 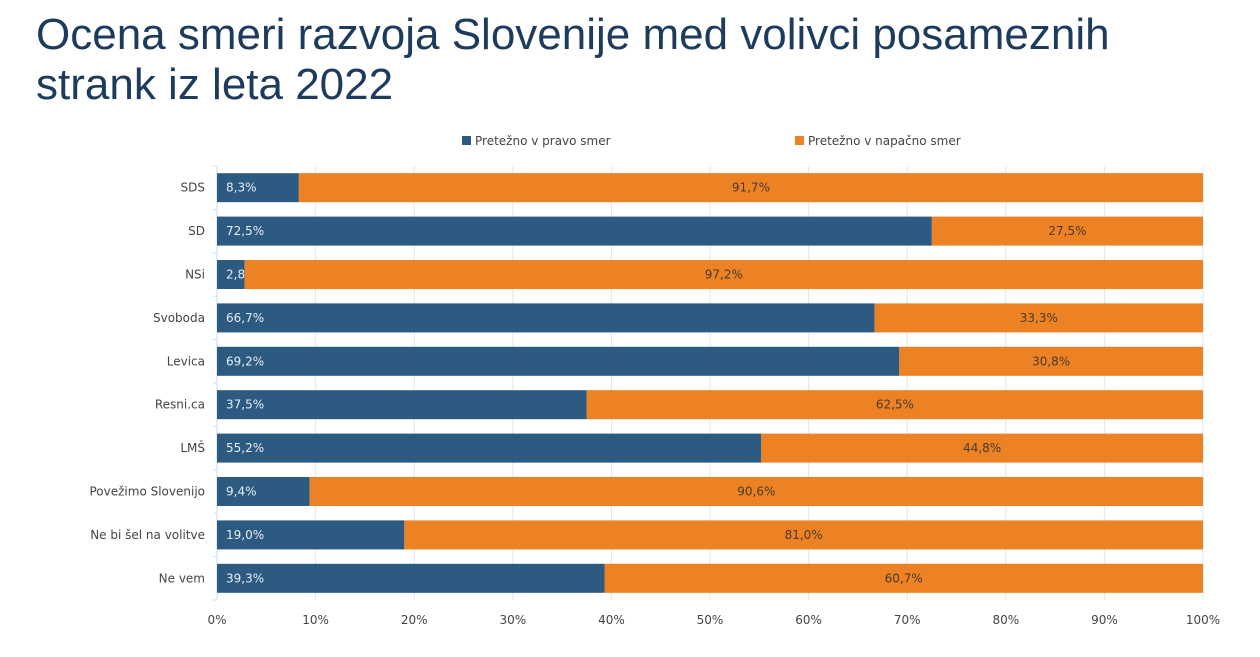 I want to click on data-label: 30,8%, so click(x=1051, y=361).